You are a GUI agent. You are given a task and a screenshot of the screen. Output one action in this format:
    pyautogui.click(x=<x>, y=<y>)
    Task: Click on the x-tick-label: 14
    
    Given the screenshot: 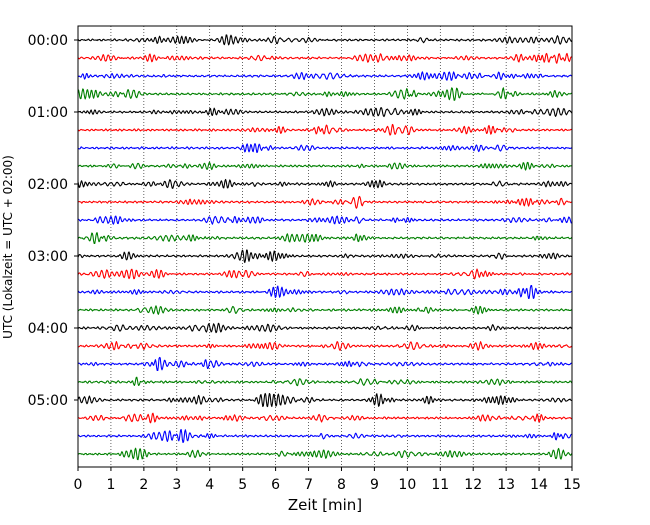 What is the action you would take?
    pyautogui.click(x=539, y=485)
    